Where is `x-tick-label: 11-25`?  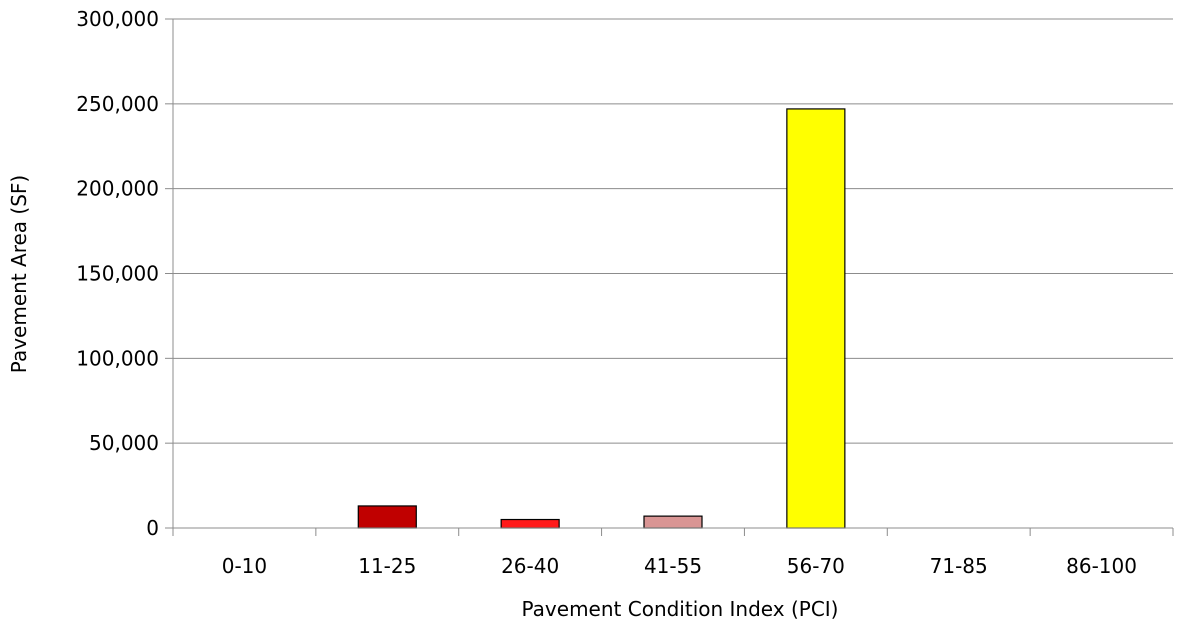 x-tick-label: 11-25 is located at coordinates (387, 566).